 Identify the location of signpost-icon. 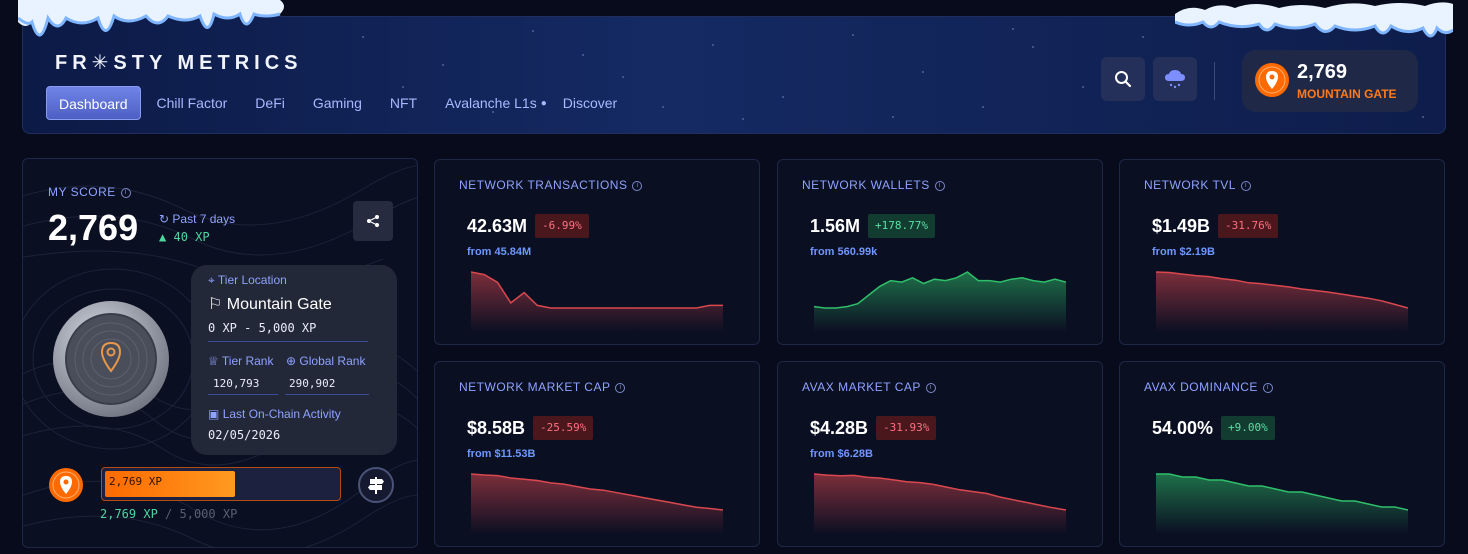
(376, 485).